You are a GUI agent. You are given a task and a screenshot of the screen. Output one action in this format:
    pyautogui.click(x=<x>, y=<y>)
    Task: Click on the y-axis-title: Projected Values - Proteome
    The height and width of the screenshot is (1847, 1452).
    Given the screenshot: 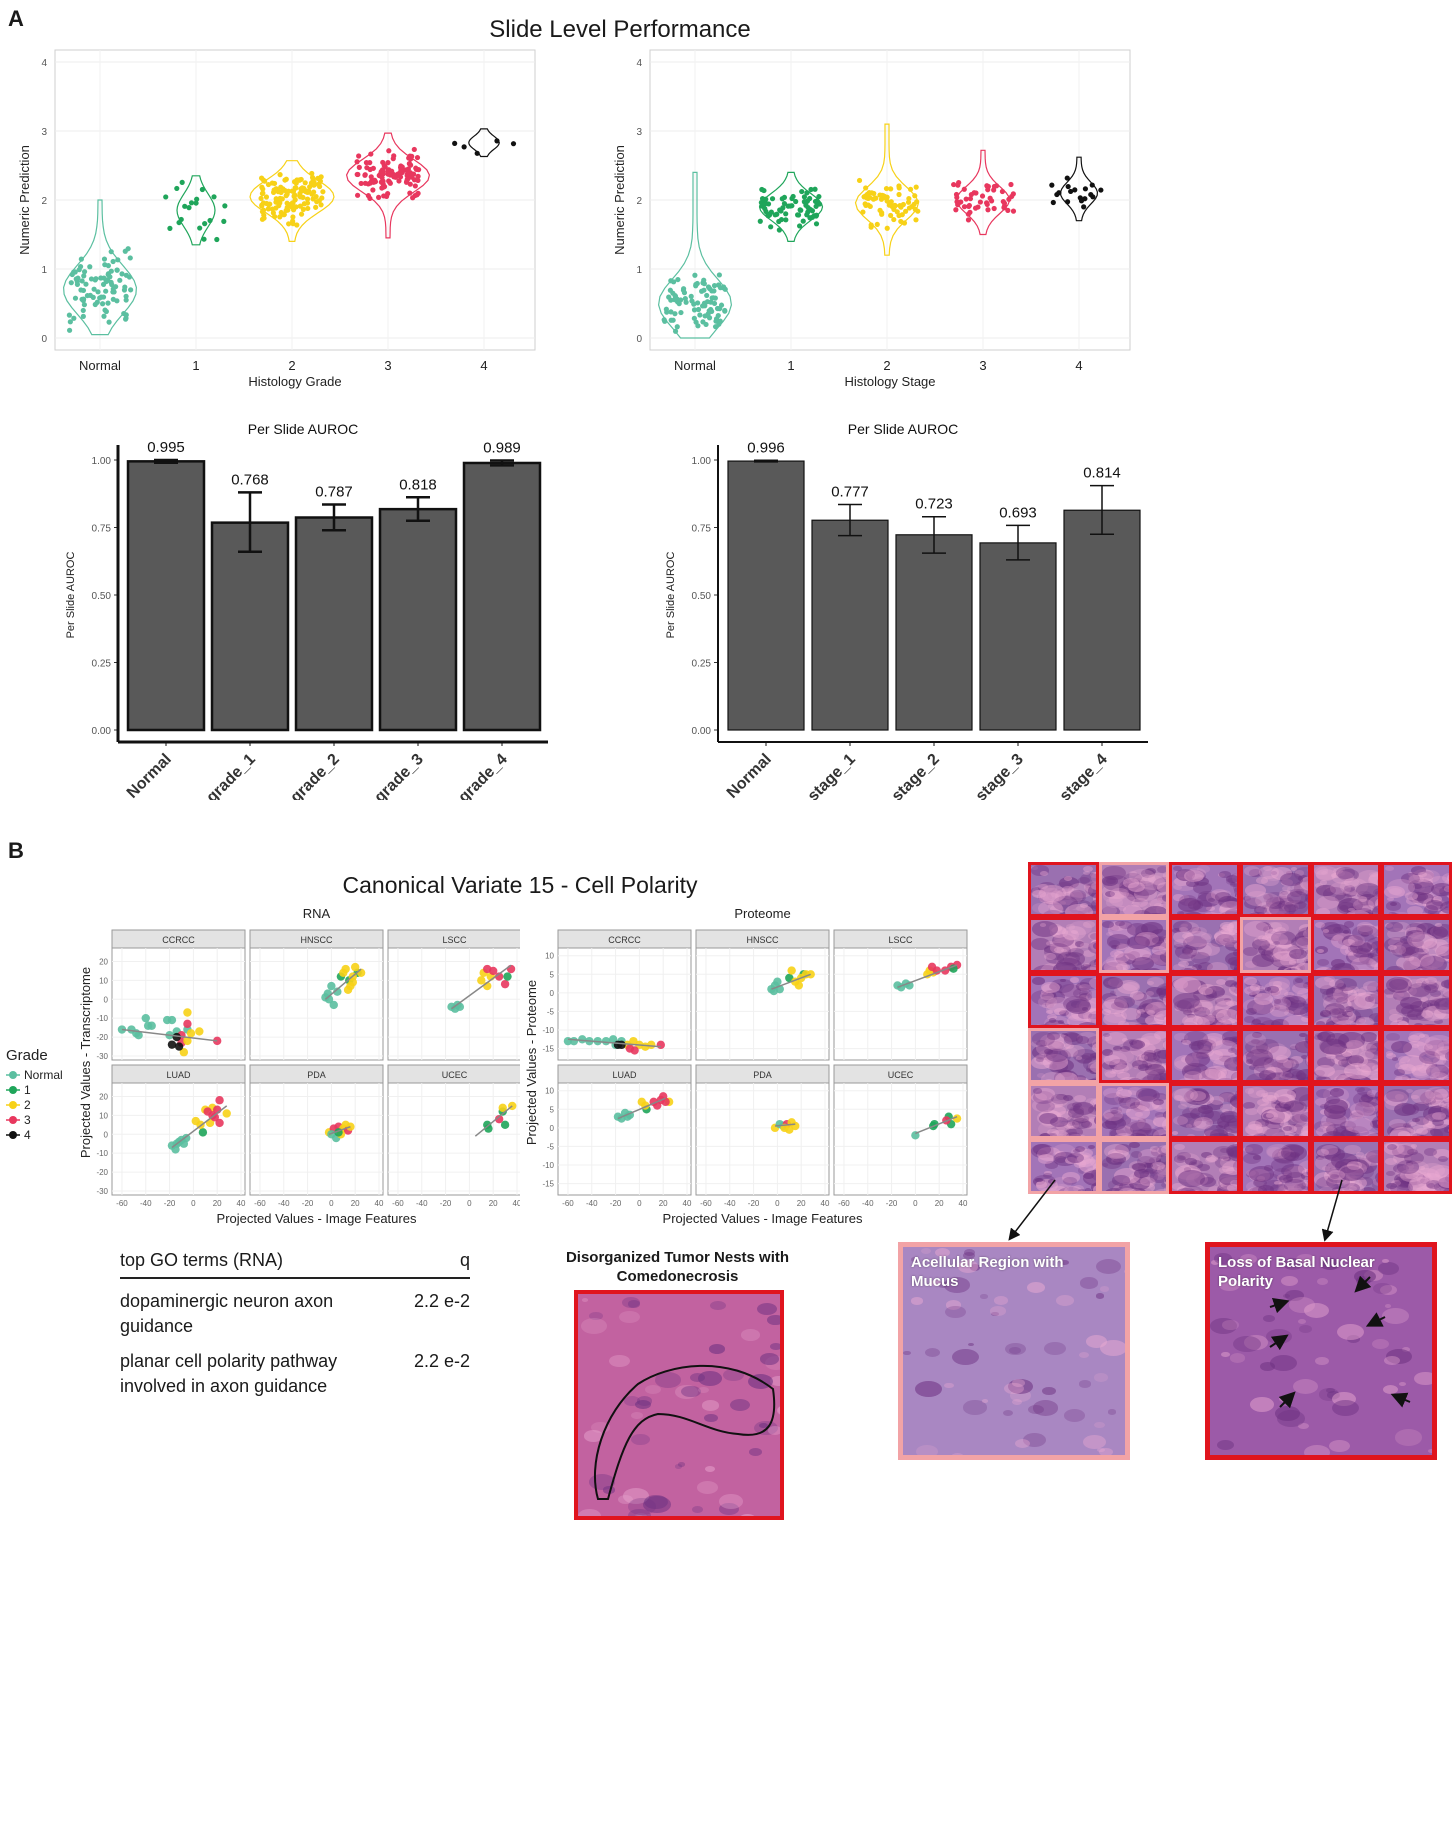 What is the action you would take?
    pyautogui.click(x=531, y=1062)
    